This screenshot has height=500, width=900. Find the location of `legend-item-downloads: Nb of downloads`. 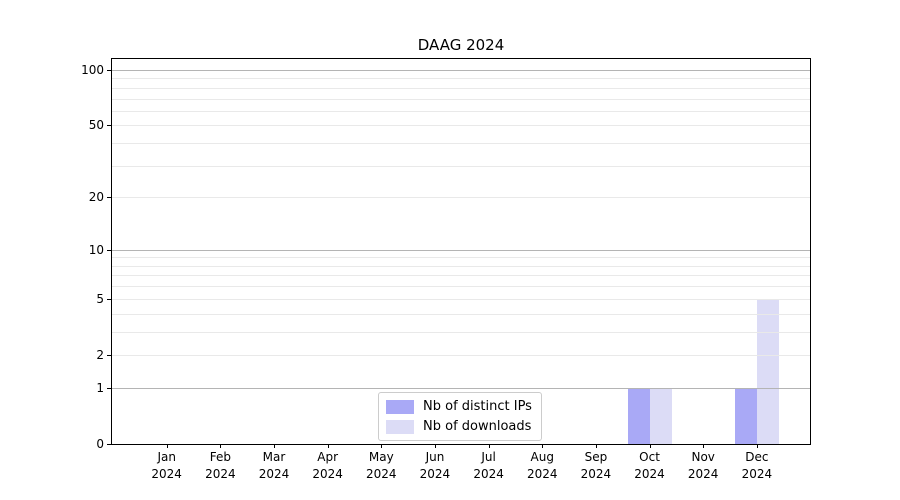

legend-item-downloads: Nb of downloads is located at coordinates (459, 426).